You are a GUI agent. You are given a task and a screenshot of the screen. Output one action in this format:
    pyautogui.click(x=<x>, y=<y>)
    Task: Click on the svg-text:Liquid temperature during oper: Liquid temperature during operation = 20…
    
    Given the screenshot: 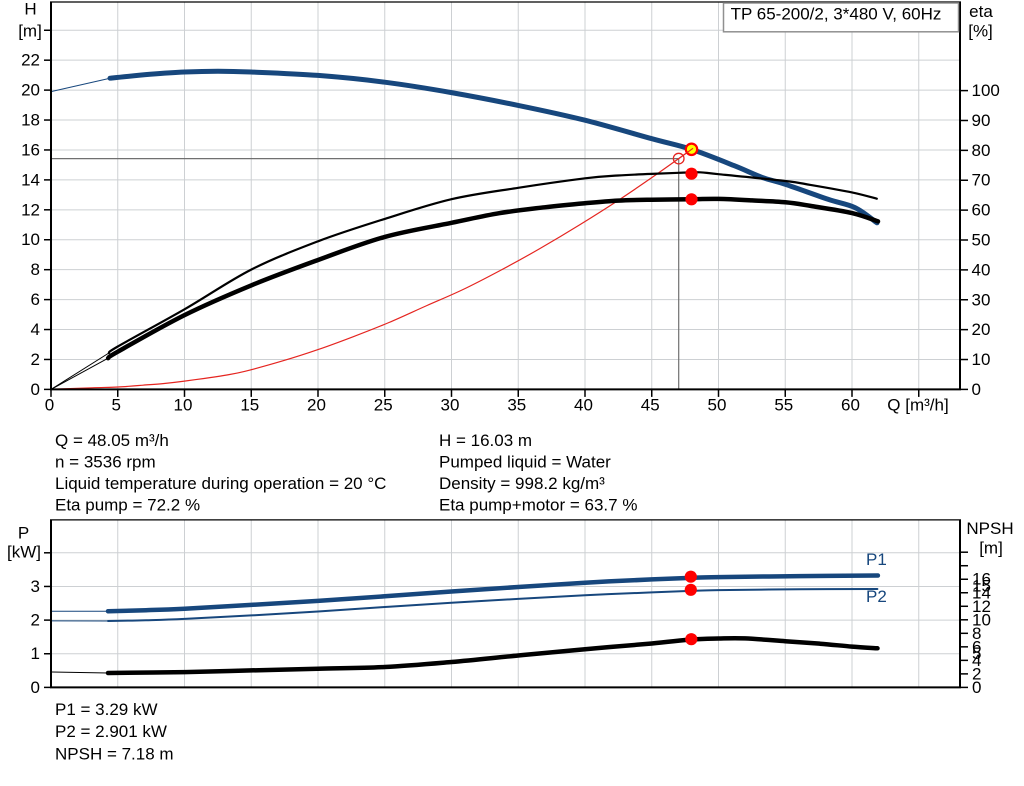 What is the action you would take?
    pyautogui.click(x=220, y=483)
    